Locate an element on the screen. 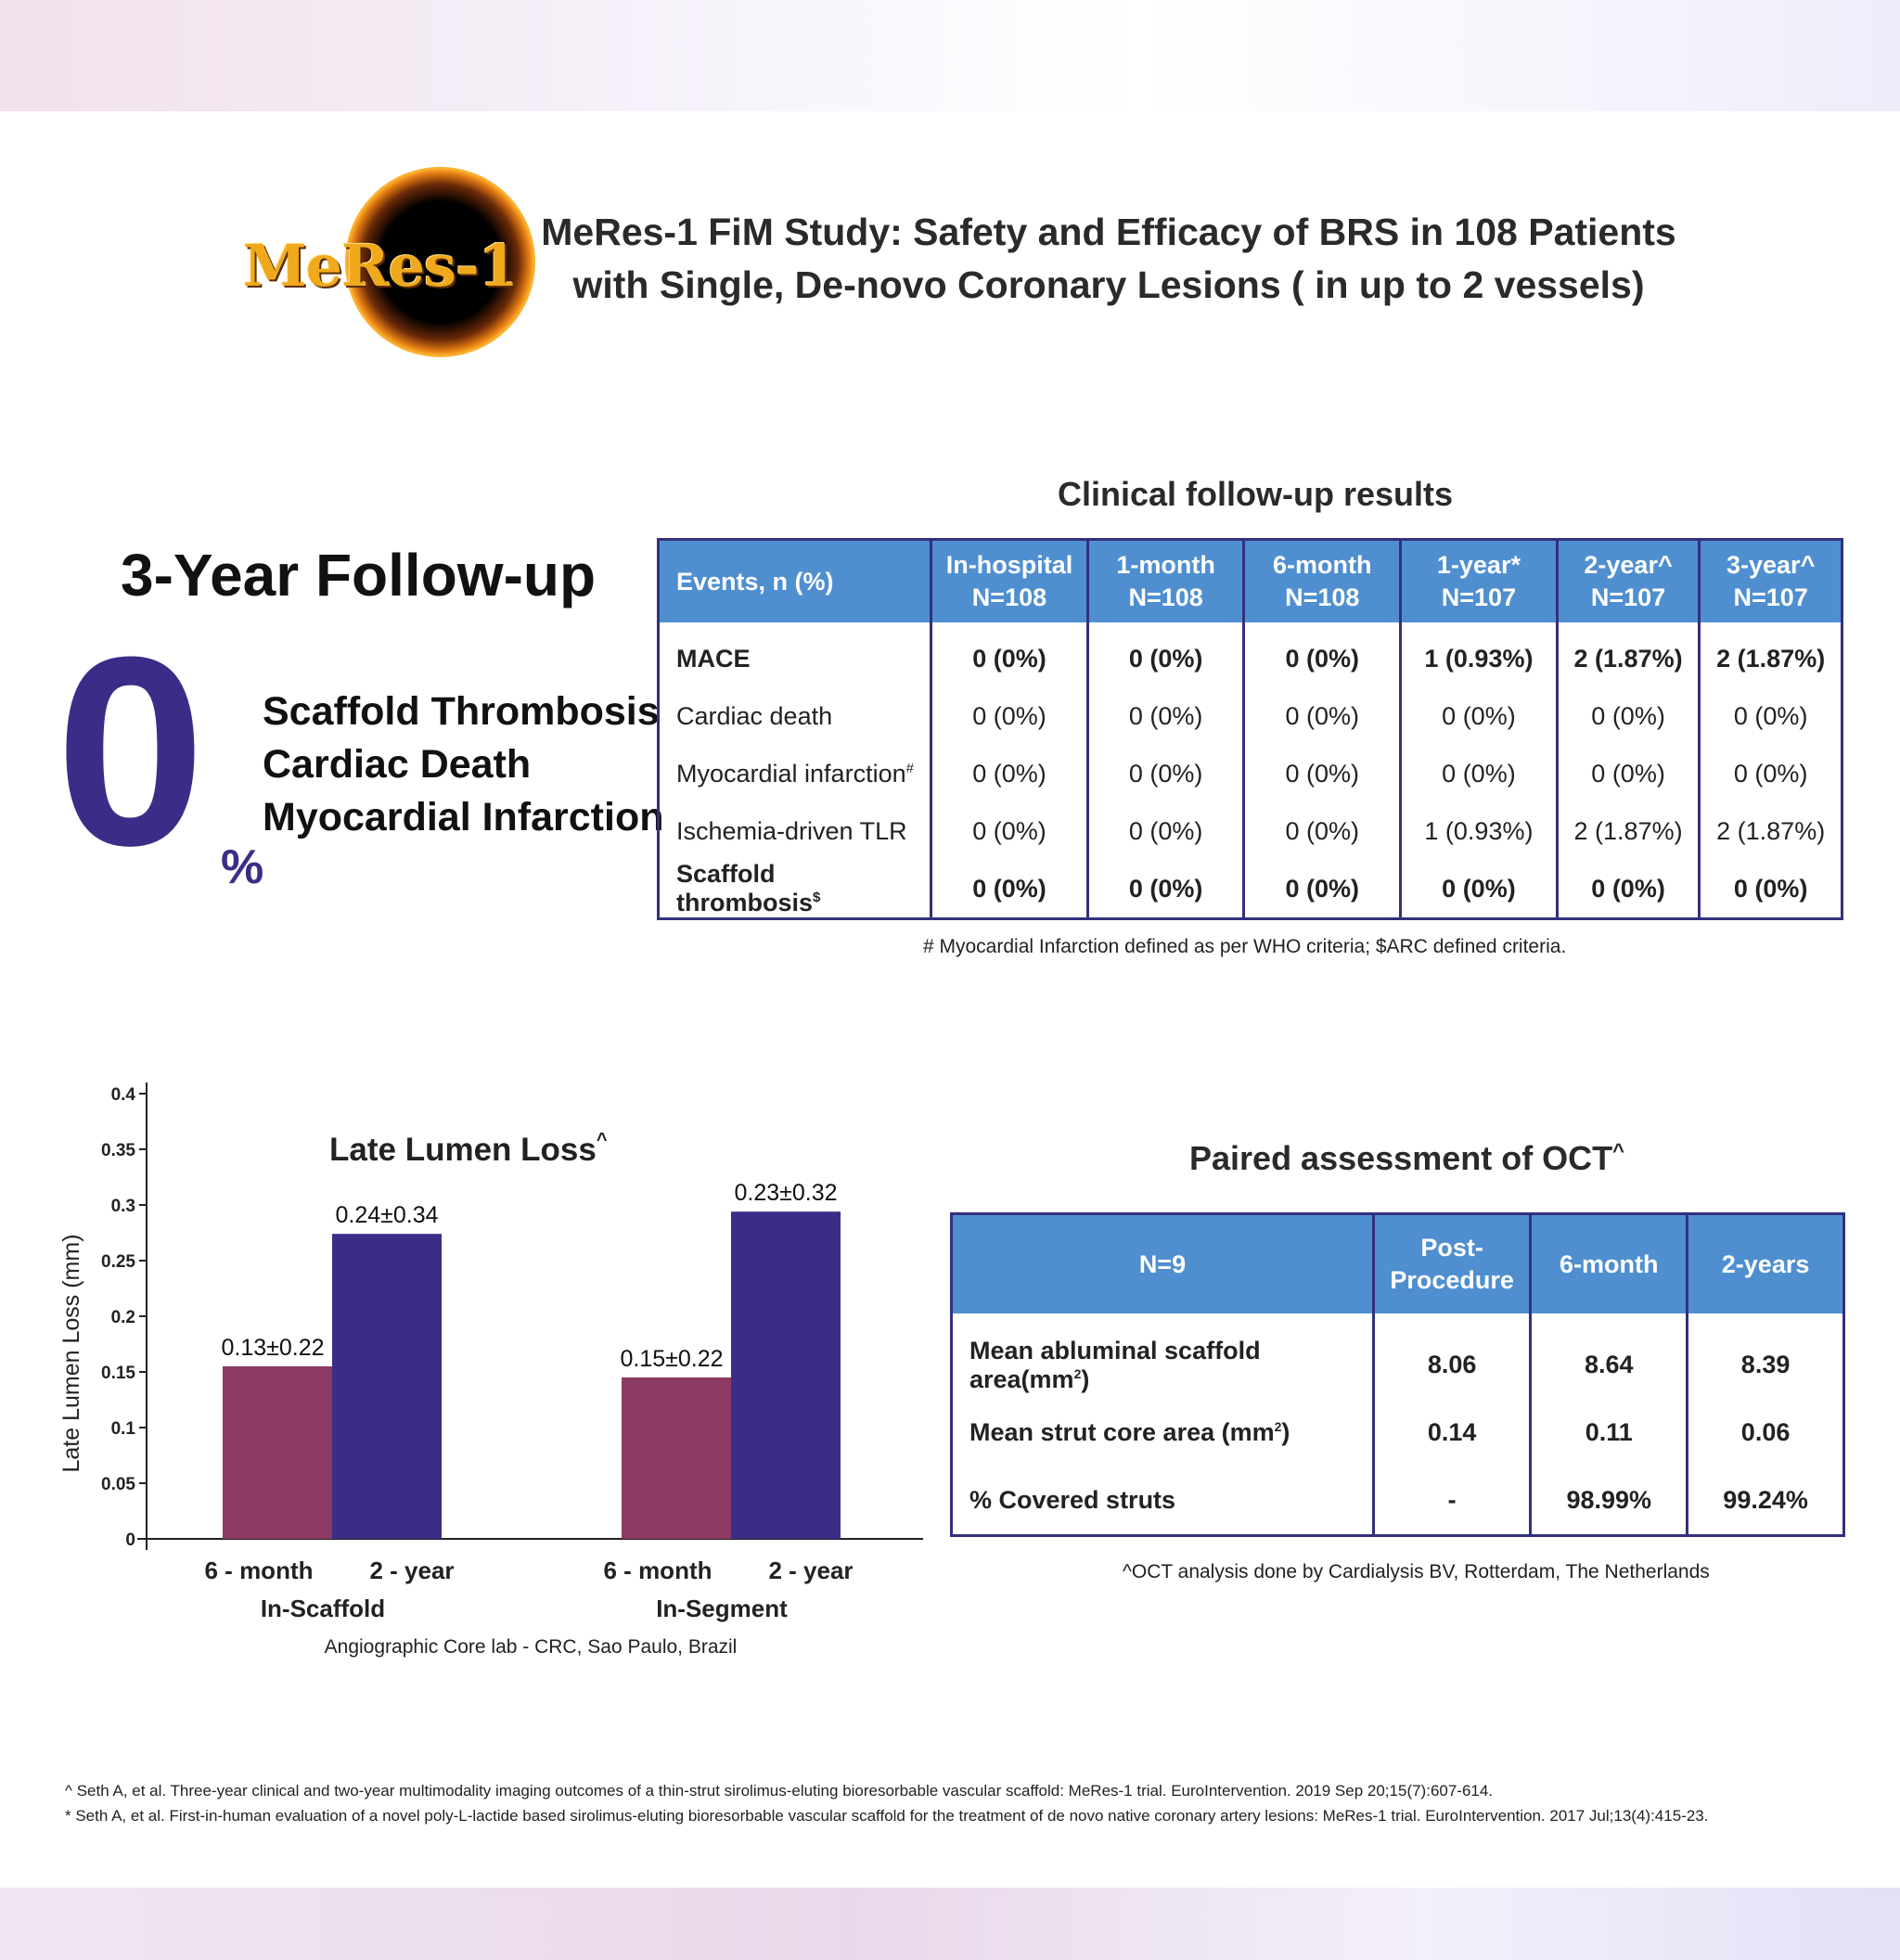 This screenshot has height=1960, width=1900. row-label: Scaffold thrombosis$ is located at coordinates (794, 890).